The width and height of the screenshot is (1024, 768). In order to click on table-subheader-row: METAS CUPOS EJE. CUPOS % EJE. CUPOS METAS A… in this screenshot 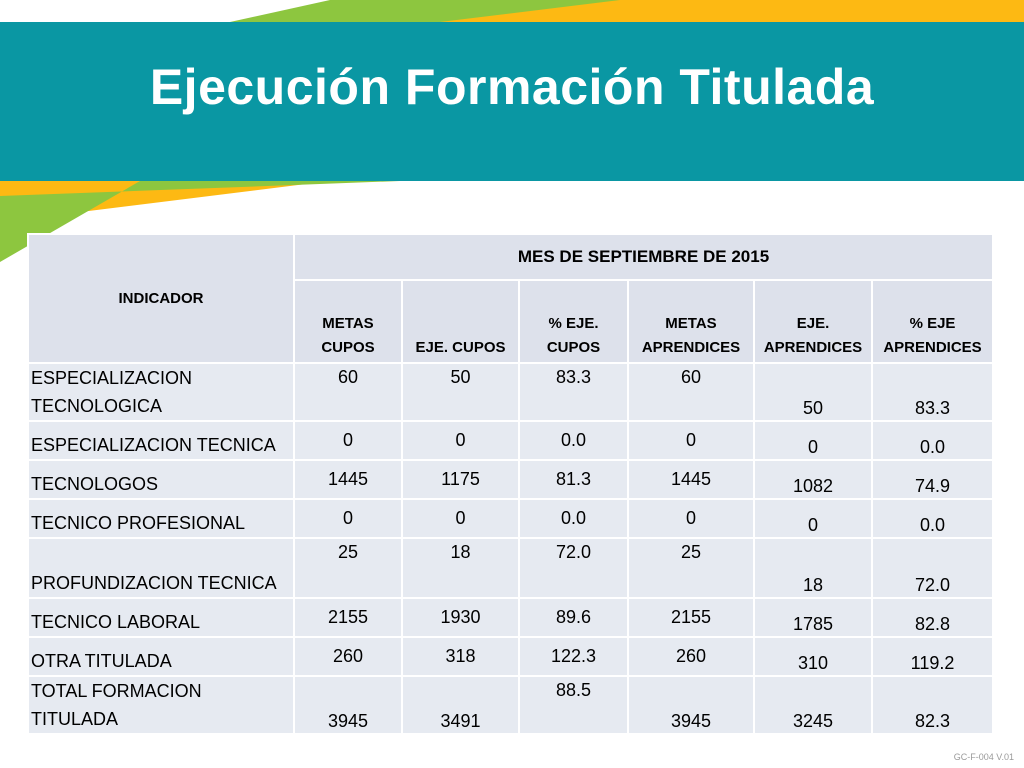, I will do `click(511, 321)`.